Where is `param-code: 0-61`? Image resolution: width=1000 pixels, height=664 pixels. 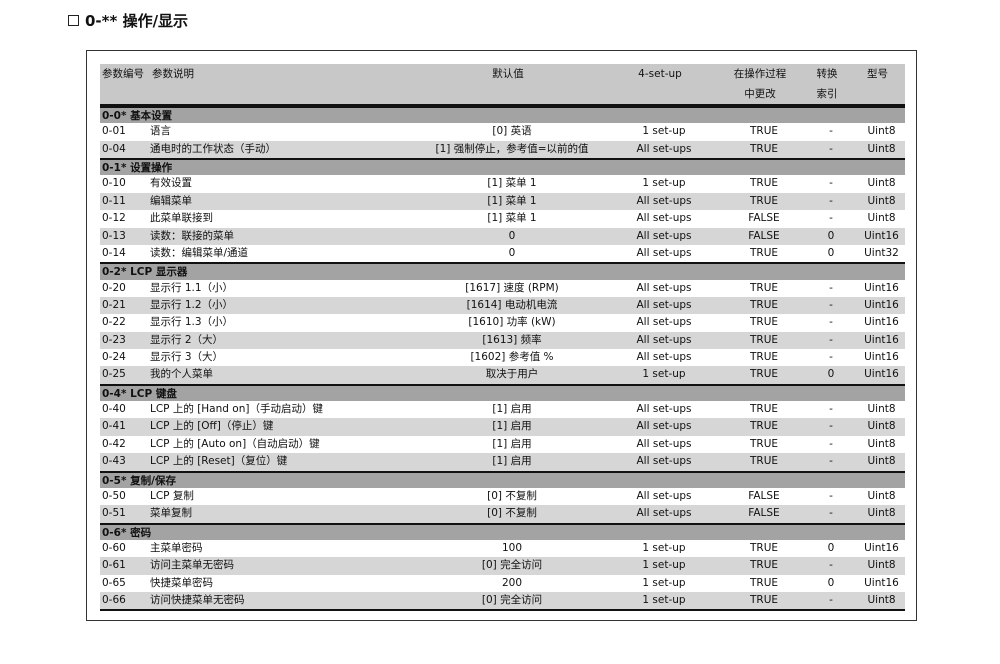
param-code: 0-61 is located at coordinates (114, 565).